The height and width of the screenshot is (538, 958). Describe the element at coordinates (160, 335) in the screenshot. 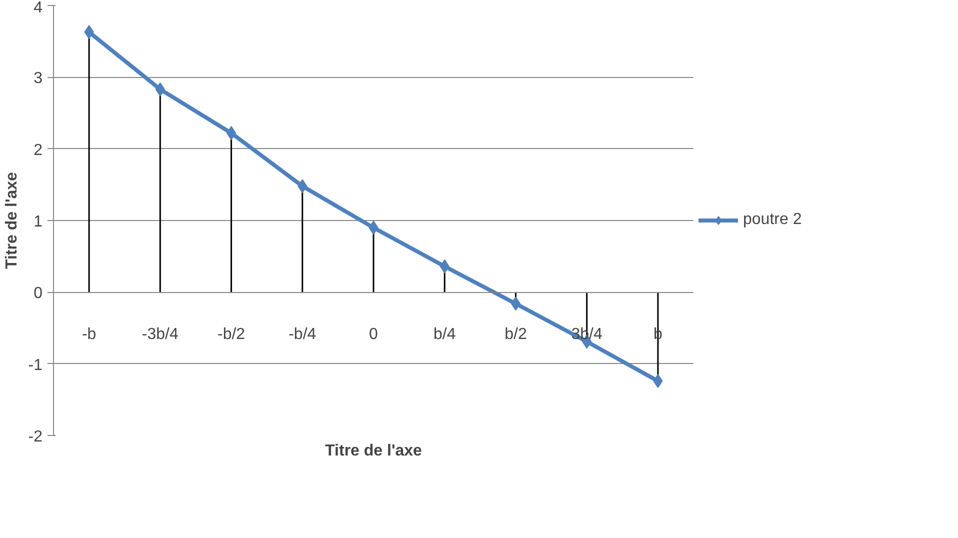

I see `x-tick-label: -3b/4` at that location.